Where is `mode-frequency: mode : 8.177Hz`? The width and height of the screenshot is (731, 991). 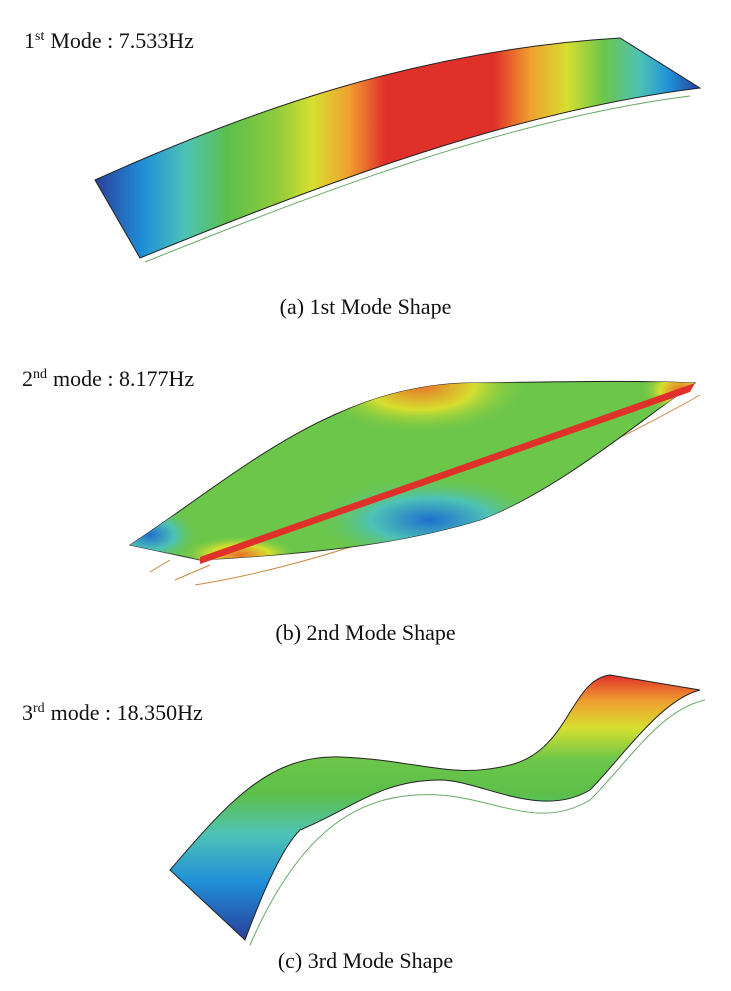
mode-frequency: mode : 8.177Hz is located at coordinates (124, 378).